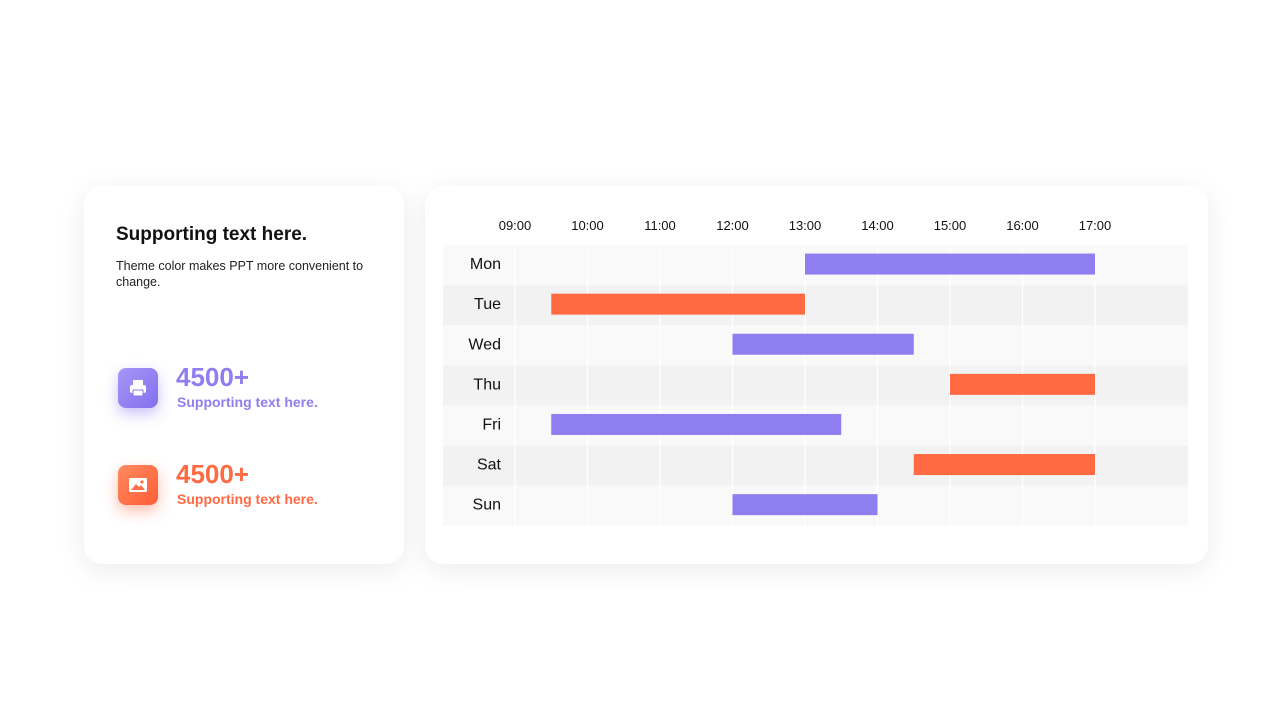  I want to click on day-label: Fri, so click(491, 424).